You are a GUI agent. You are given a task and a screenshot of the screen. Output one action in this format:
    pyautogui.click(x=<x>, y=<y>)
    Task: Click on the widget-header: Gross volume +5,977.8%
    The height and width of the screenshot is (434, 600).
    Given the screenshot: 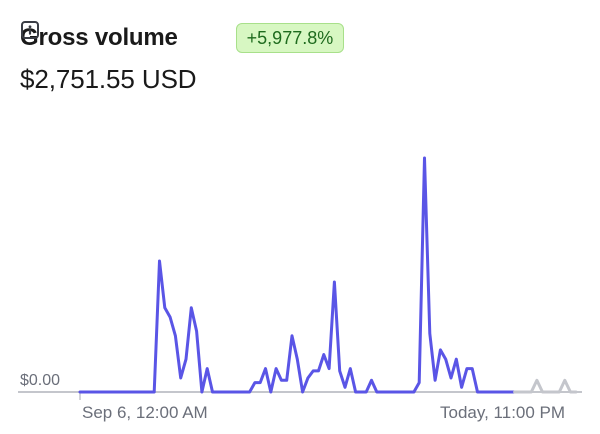 What is the action you would take?
    pyautogui.click(x=182, y=38)
    